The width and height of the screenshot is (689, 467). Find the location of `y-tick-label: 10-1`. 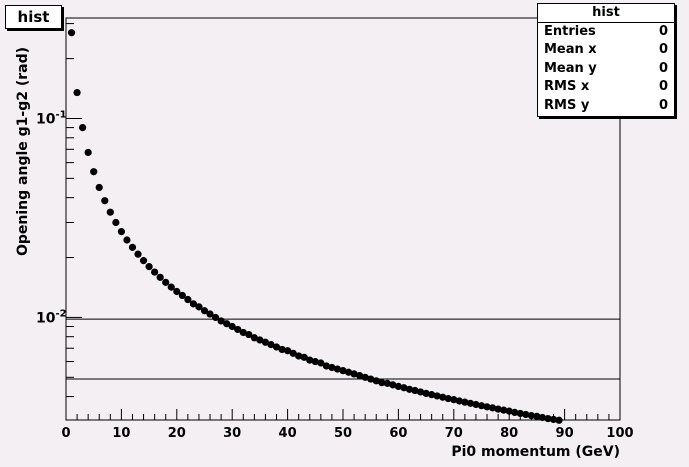

y-tick-label: 10-1 is located at coordinates (51, 118).